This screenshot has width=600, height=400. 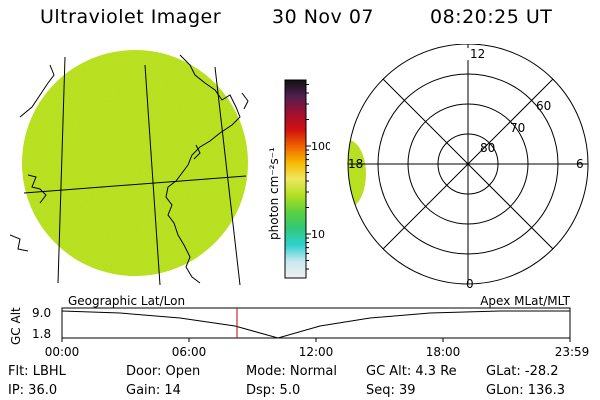 I want to click on colorbar-tick-100: 100, so click(x=320, y=146).